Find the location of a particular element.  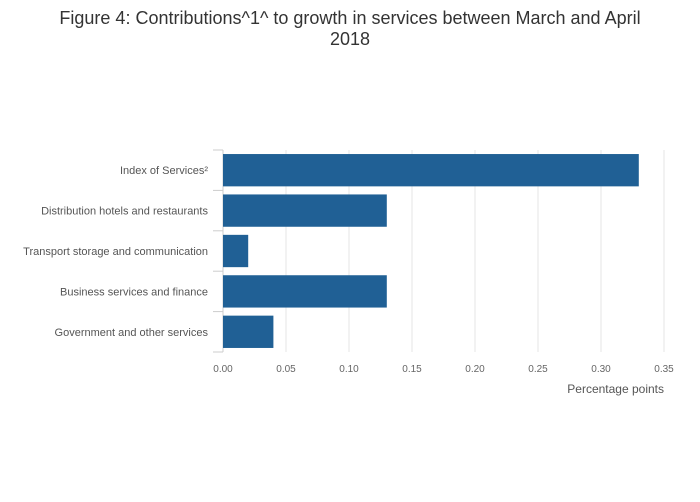

x-axis-title: Percentage points is located at coordinates (615, 389).